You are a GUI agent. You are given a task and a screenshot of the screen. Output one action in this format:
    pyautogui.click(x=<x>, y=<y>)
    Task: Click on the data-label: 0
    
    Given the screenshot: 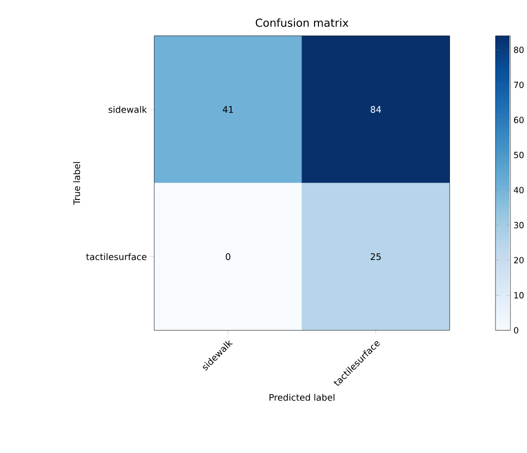 What is the action you would take?
    pyautogui.click(x=228, y=256)
    